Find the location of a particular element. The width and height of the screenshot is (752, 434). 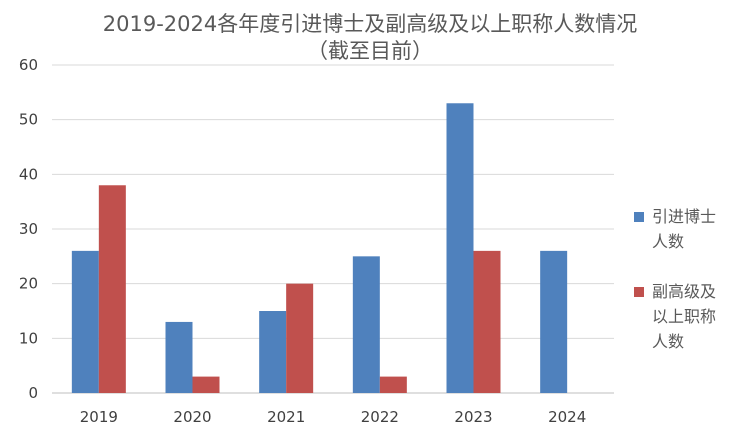

y-axis-ticks: 0 10 20 30 40 50 60 is located at coordinates (28, 229).